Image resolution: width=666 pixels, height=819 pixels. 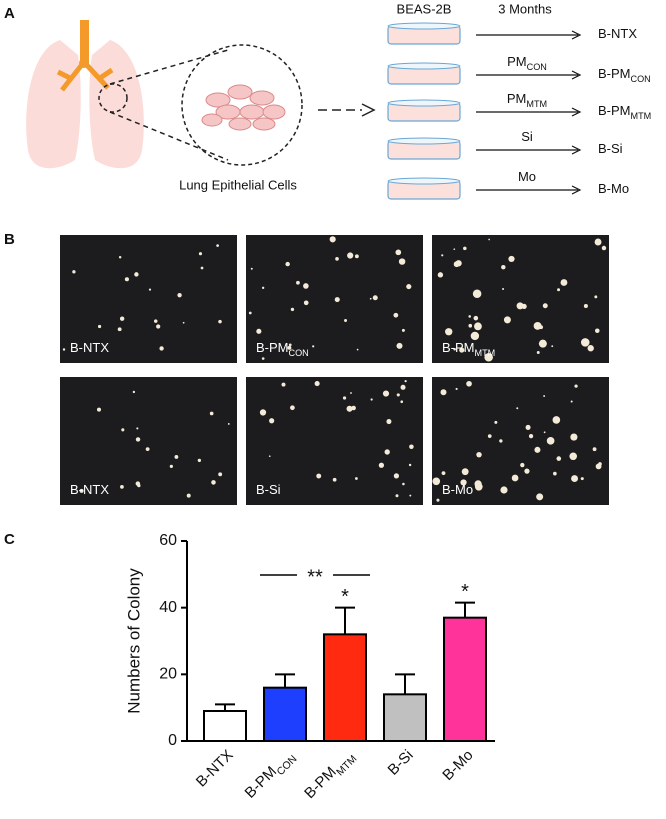 What do you see at coordinates (172, 740) in the screenshot?
I see `y-tick-label: 0` at bounding box center [172, 740].